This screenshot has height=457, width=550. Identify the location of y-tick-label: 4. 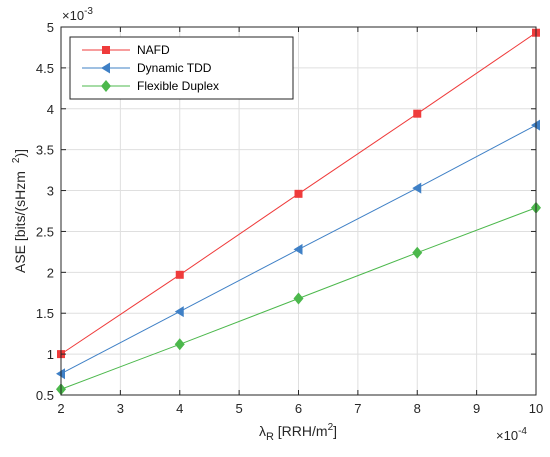
(50, 109).